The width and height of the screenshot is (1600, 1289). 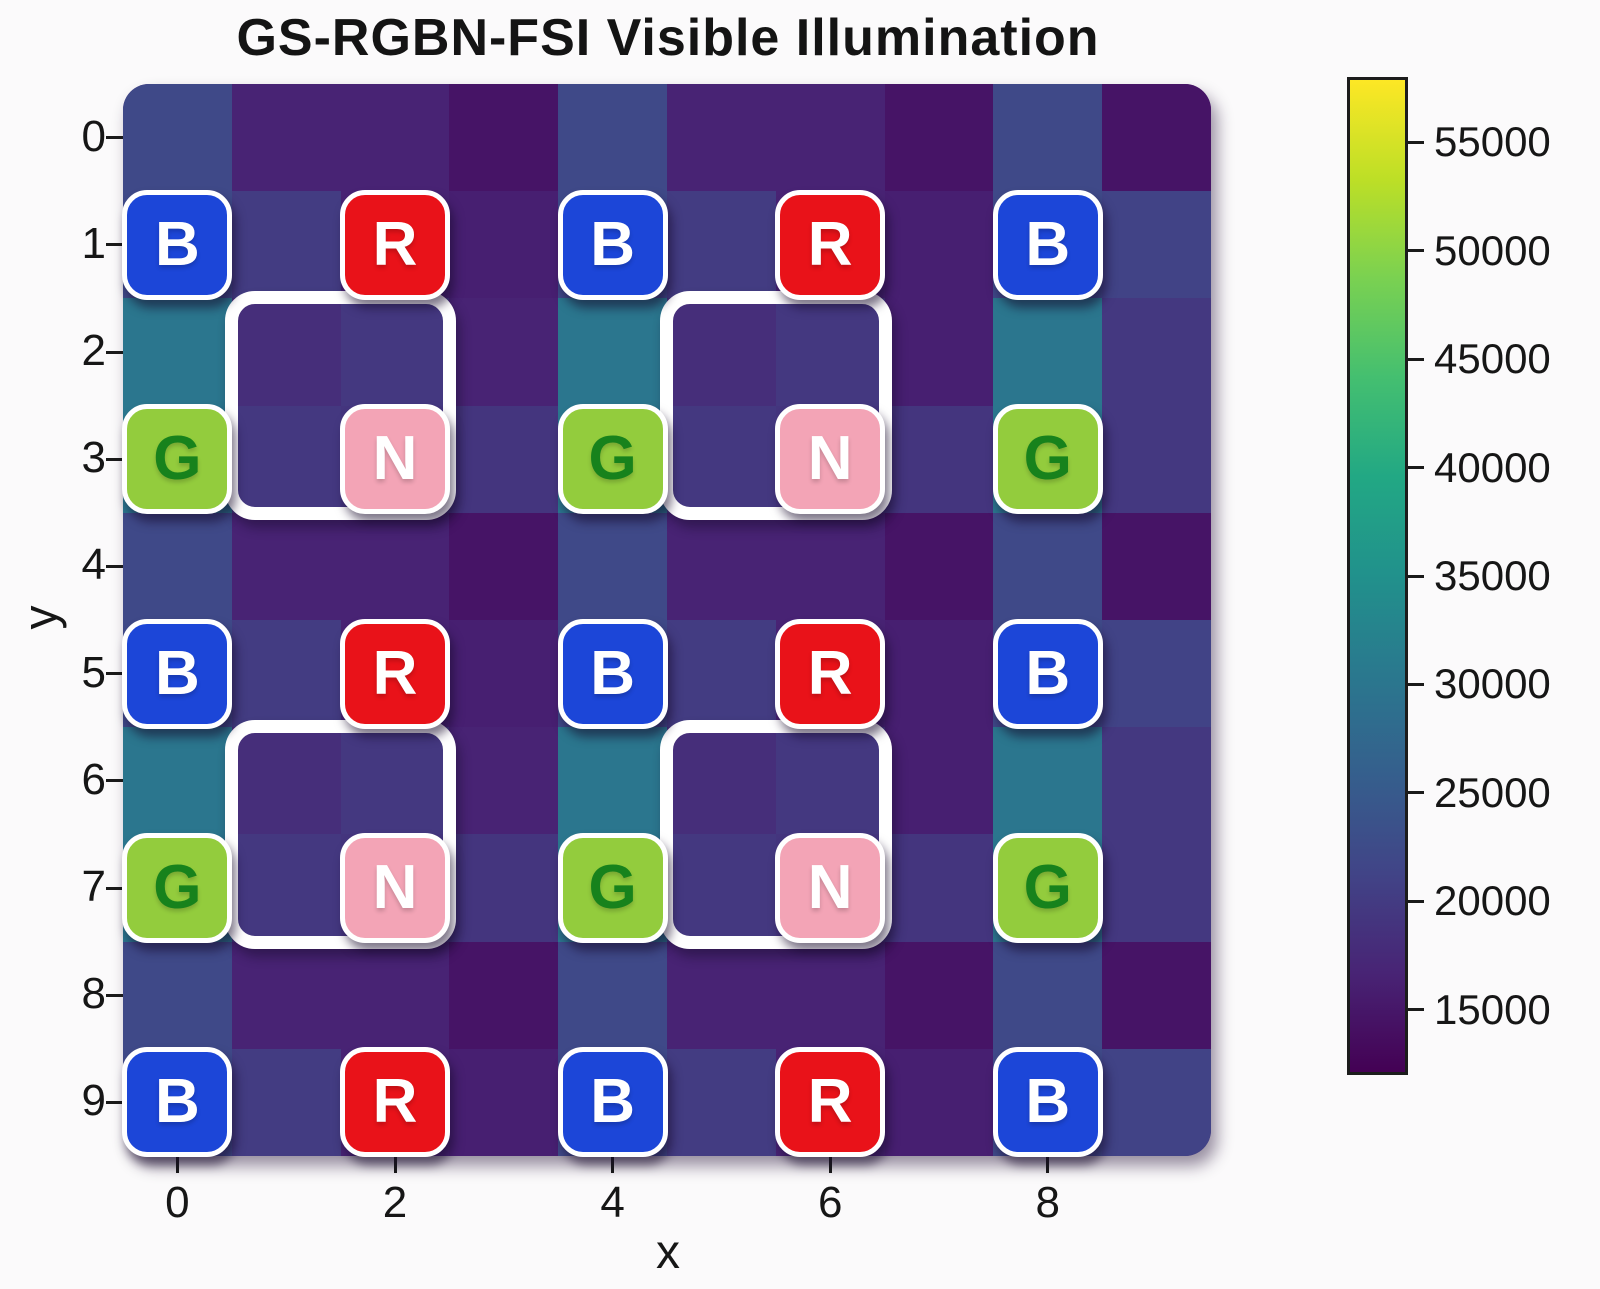 I want to click on colorbar-tick-label: 55000, so click(x=1492, y=142).